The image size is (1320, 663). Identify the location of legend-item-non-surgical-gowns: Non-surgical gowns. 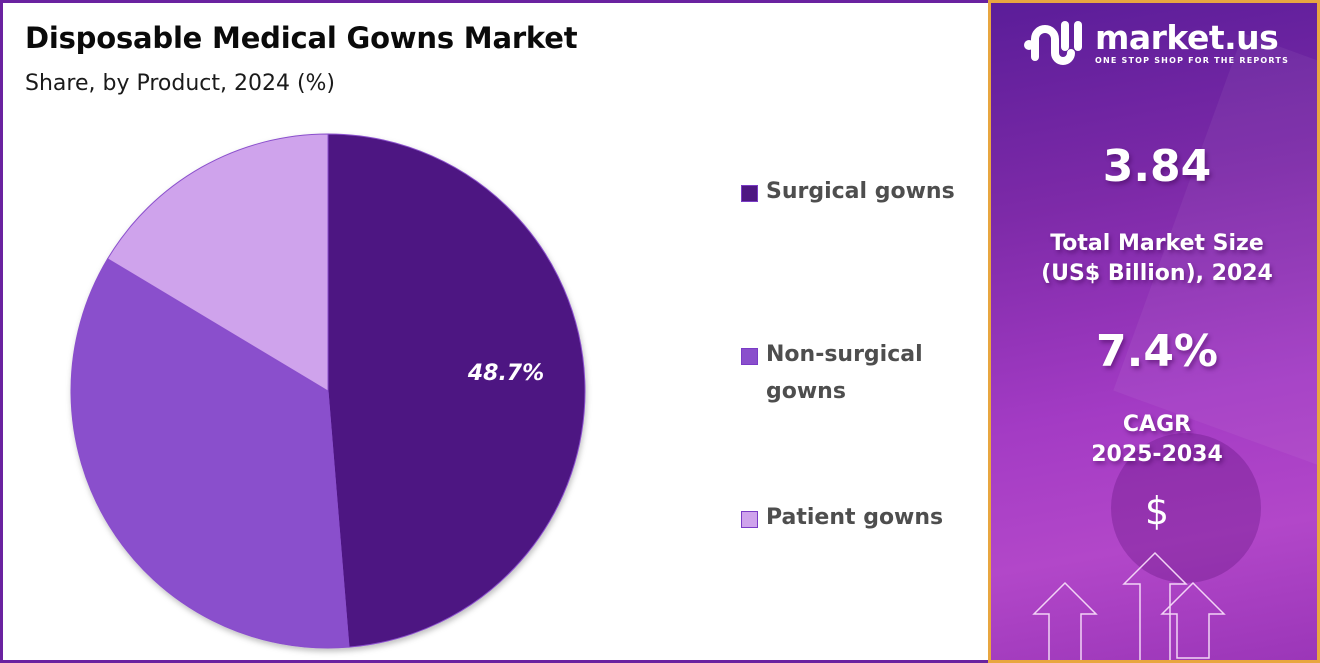
(861, 376).